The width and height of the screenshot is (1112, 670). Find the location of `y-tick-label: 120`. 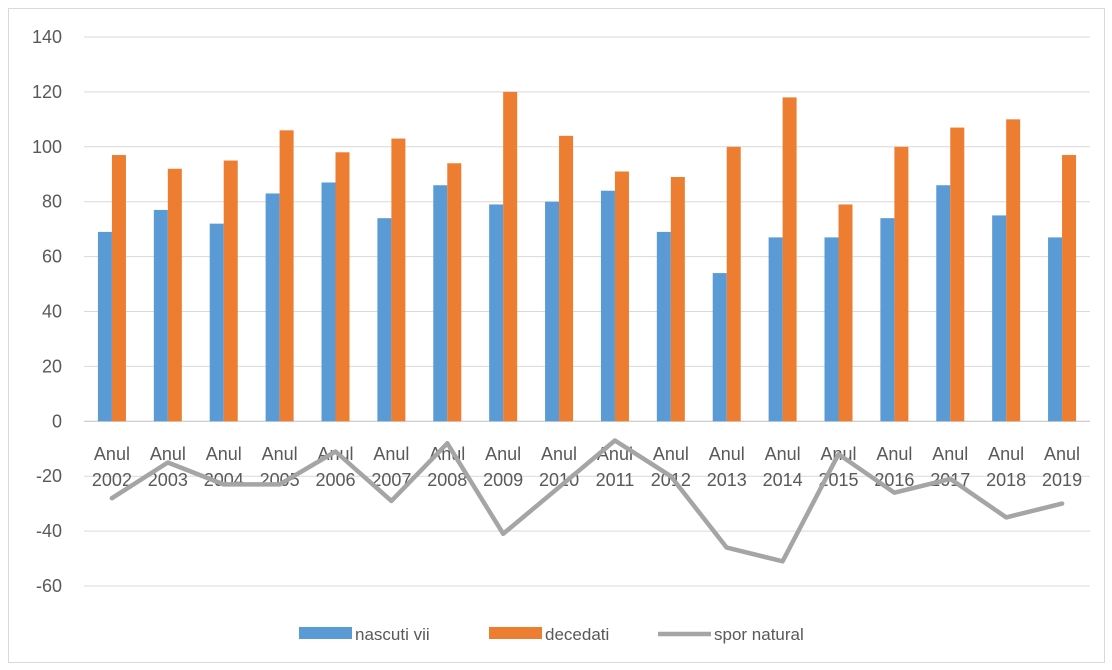

y-tick-label: 120 is located at coordinates (47, 92).